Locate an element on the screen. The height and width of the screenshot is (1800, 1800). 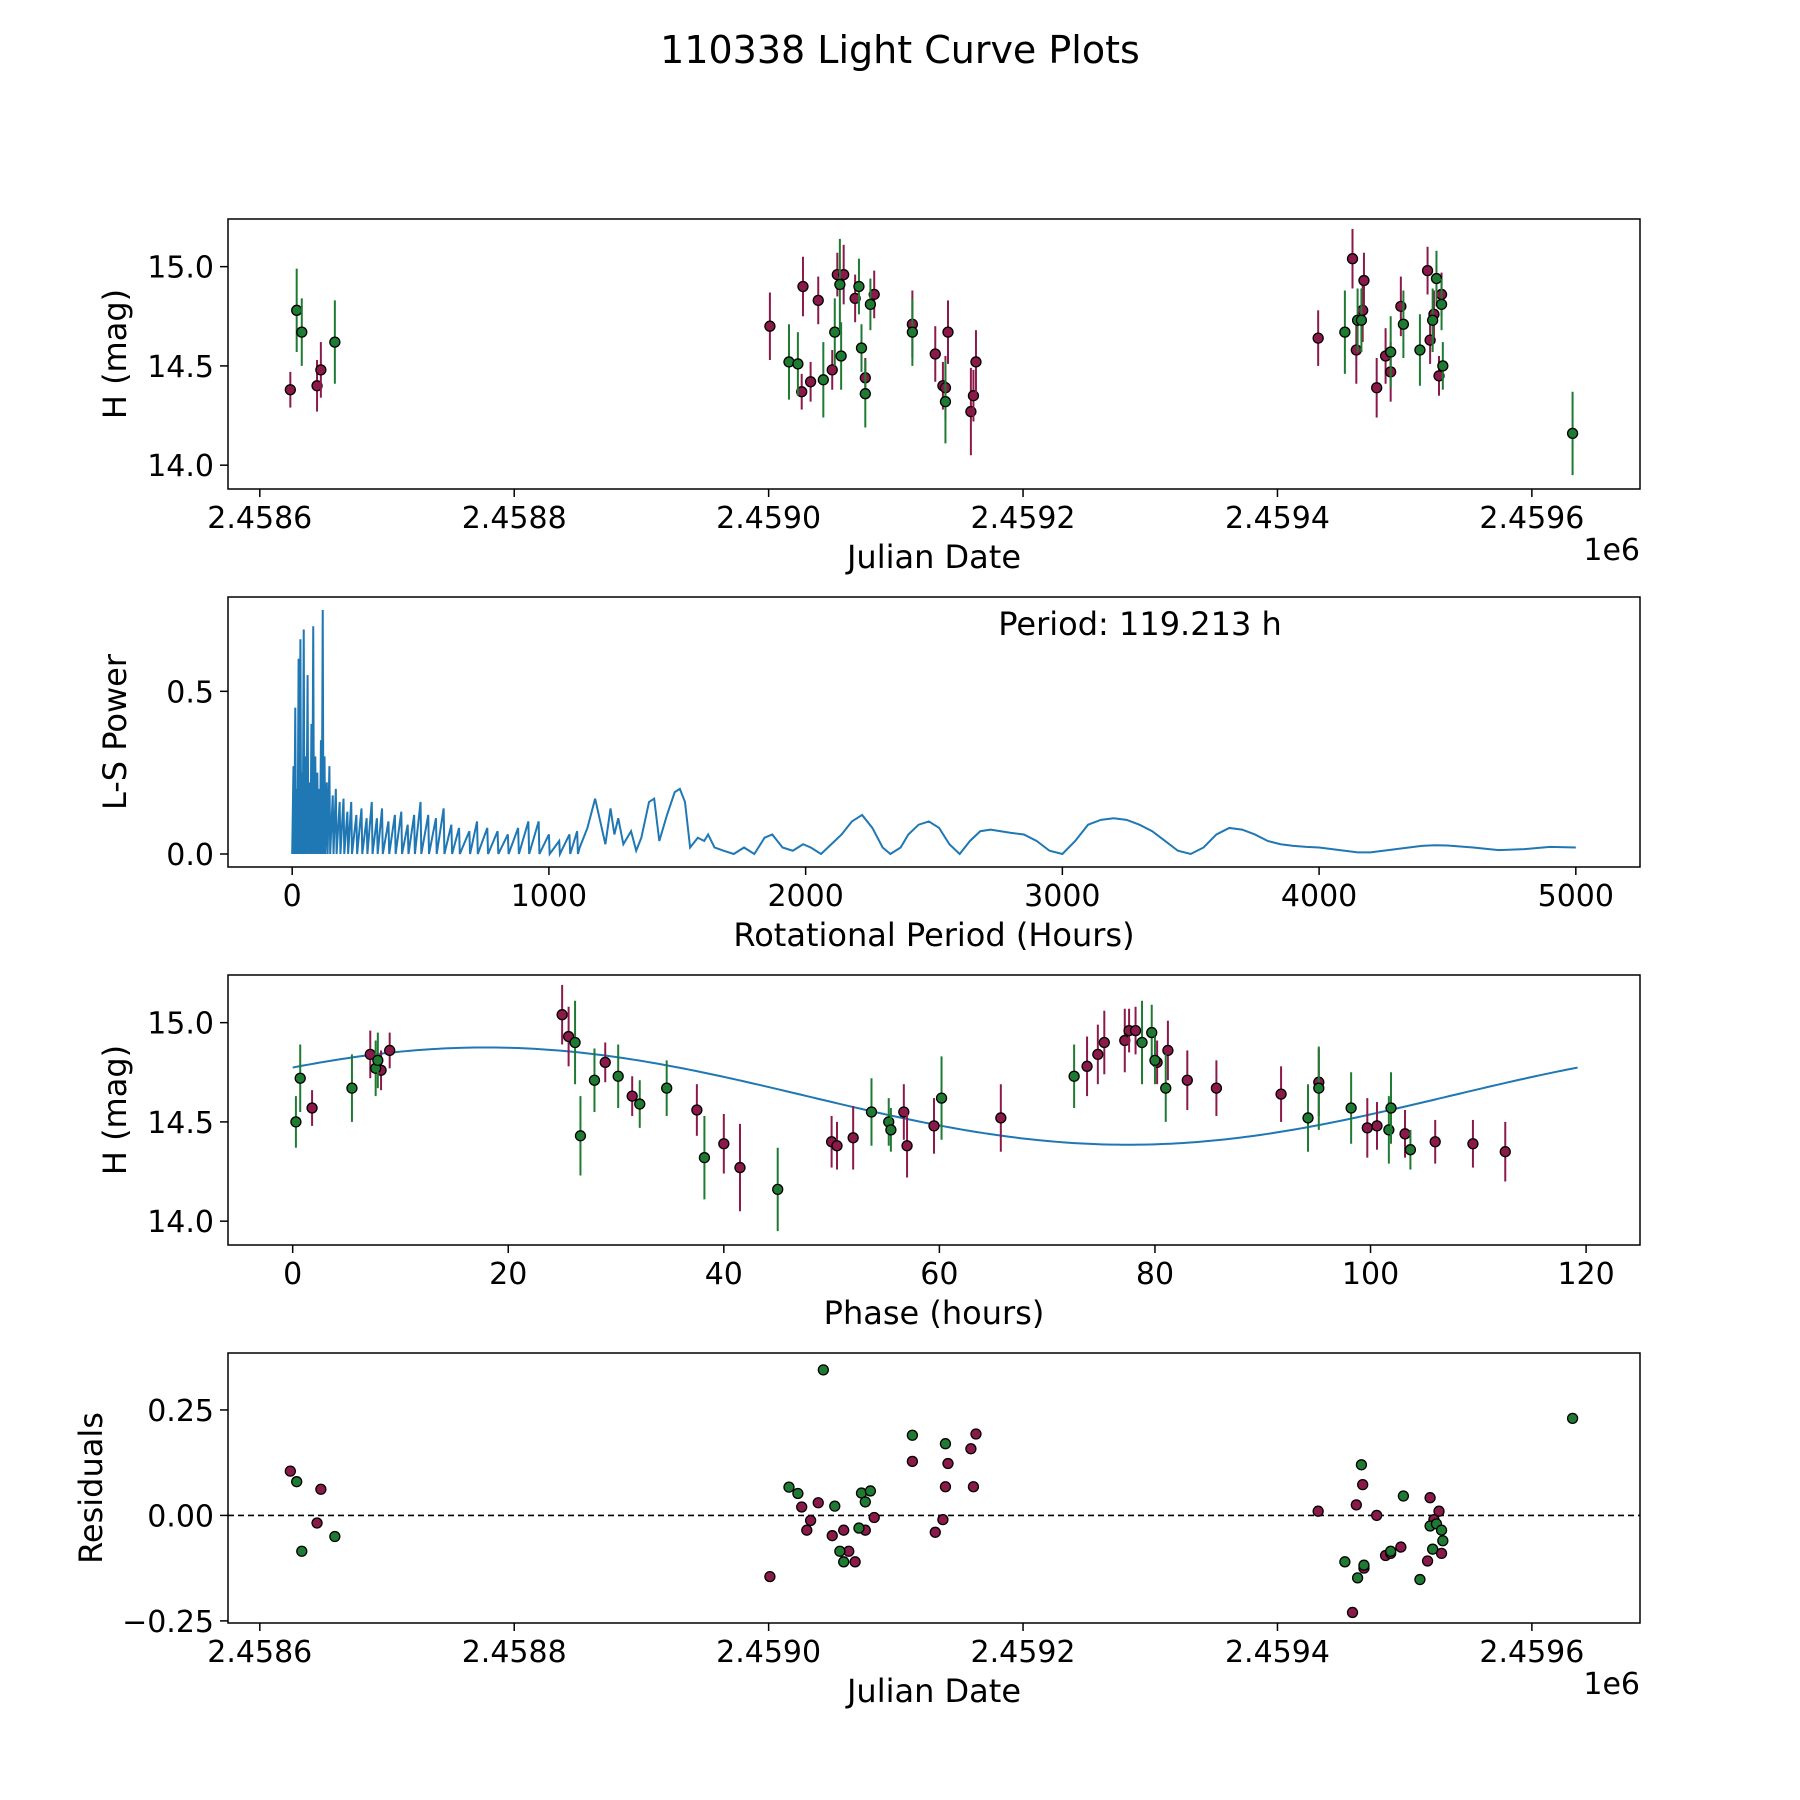
x-tick-label: 2.4592 is located at coordinates (1023, 518).